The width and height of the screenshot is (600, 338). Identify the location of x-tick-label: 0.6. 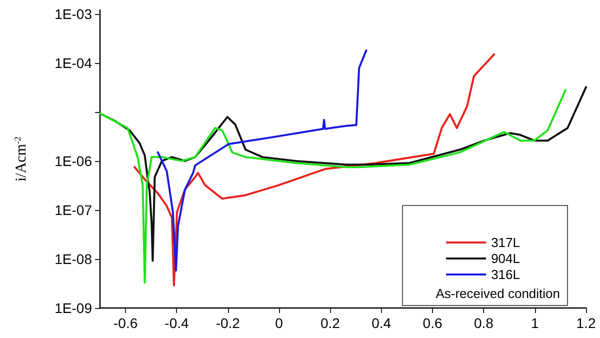
(432, 323).